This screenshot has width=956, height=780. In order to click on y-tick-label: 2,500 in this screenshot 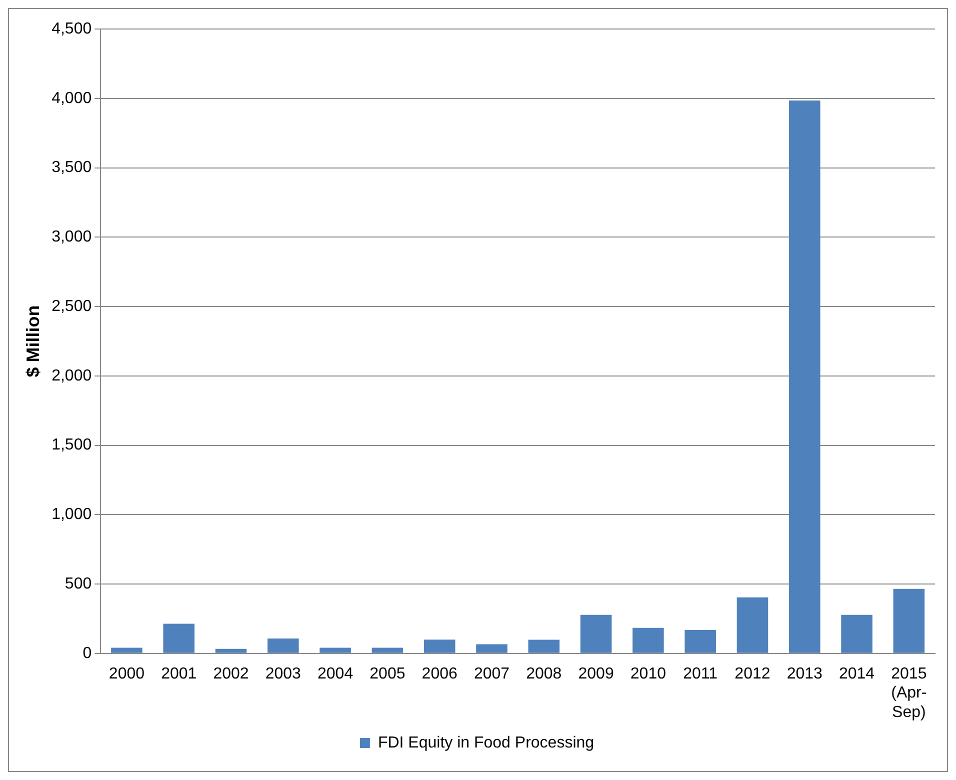, I will do `click(72, 306)`.